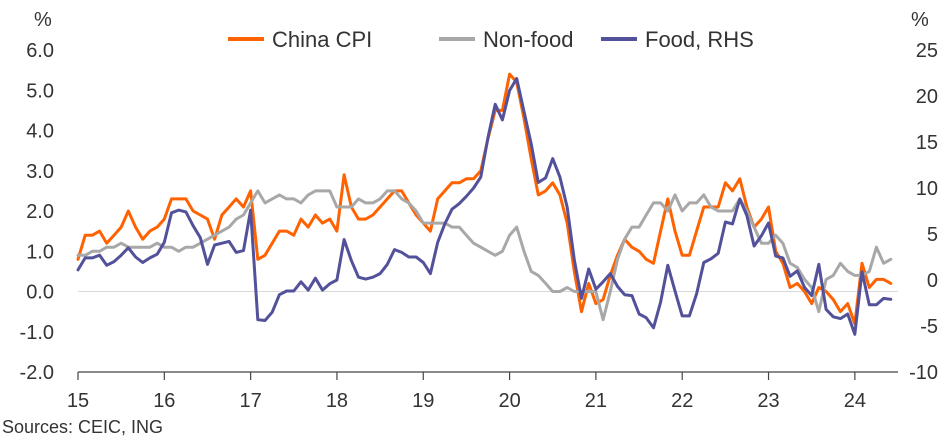 This screenshot has width=948, height=440. Describe the element at coordinates (927, 189) in the screenshot. I see `right-tick-label: 10` at that location.